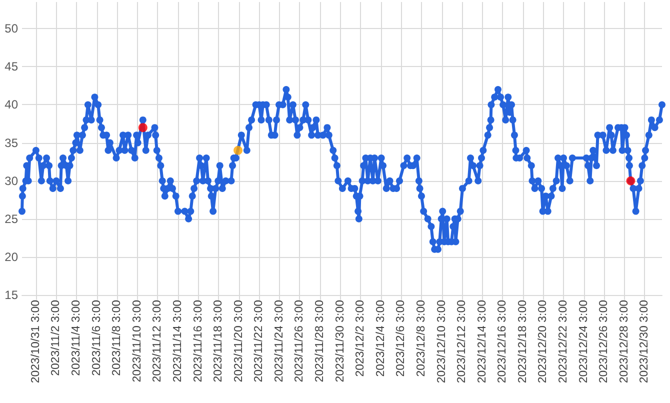 This screenshot has width=670, height=403. Describe the element at coordinates (401, 338) in the screenshot. I see `x-tick-label: 2023/12/6 3:00` at that location.